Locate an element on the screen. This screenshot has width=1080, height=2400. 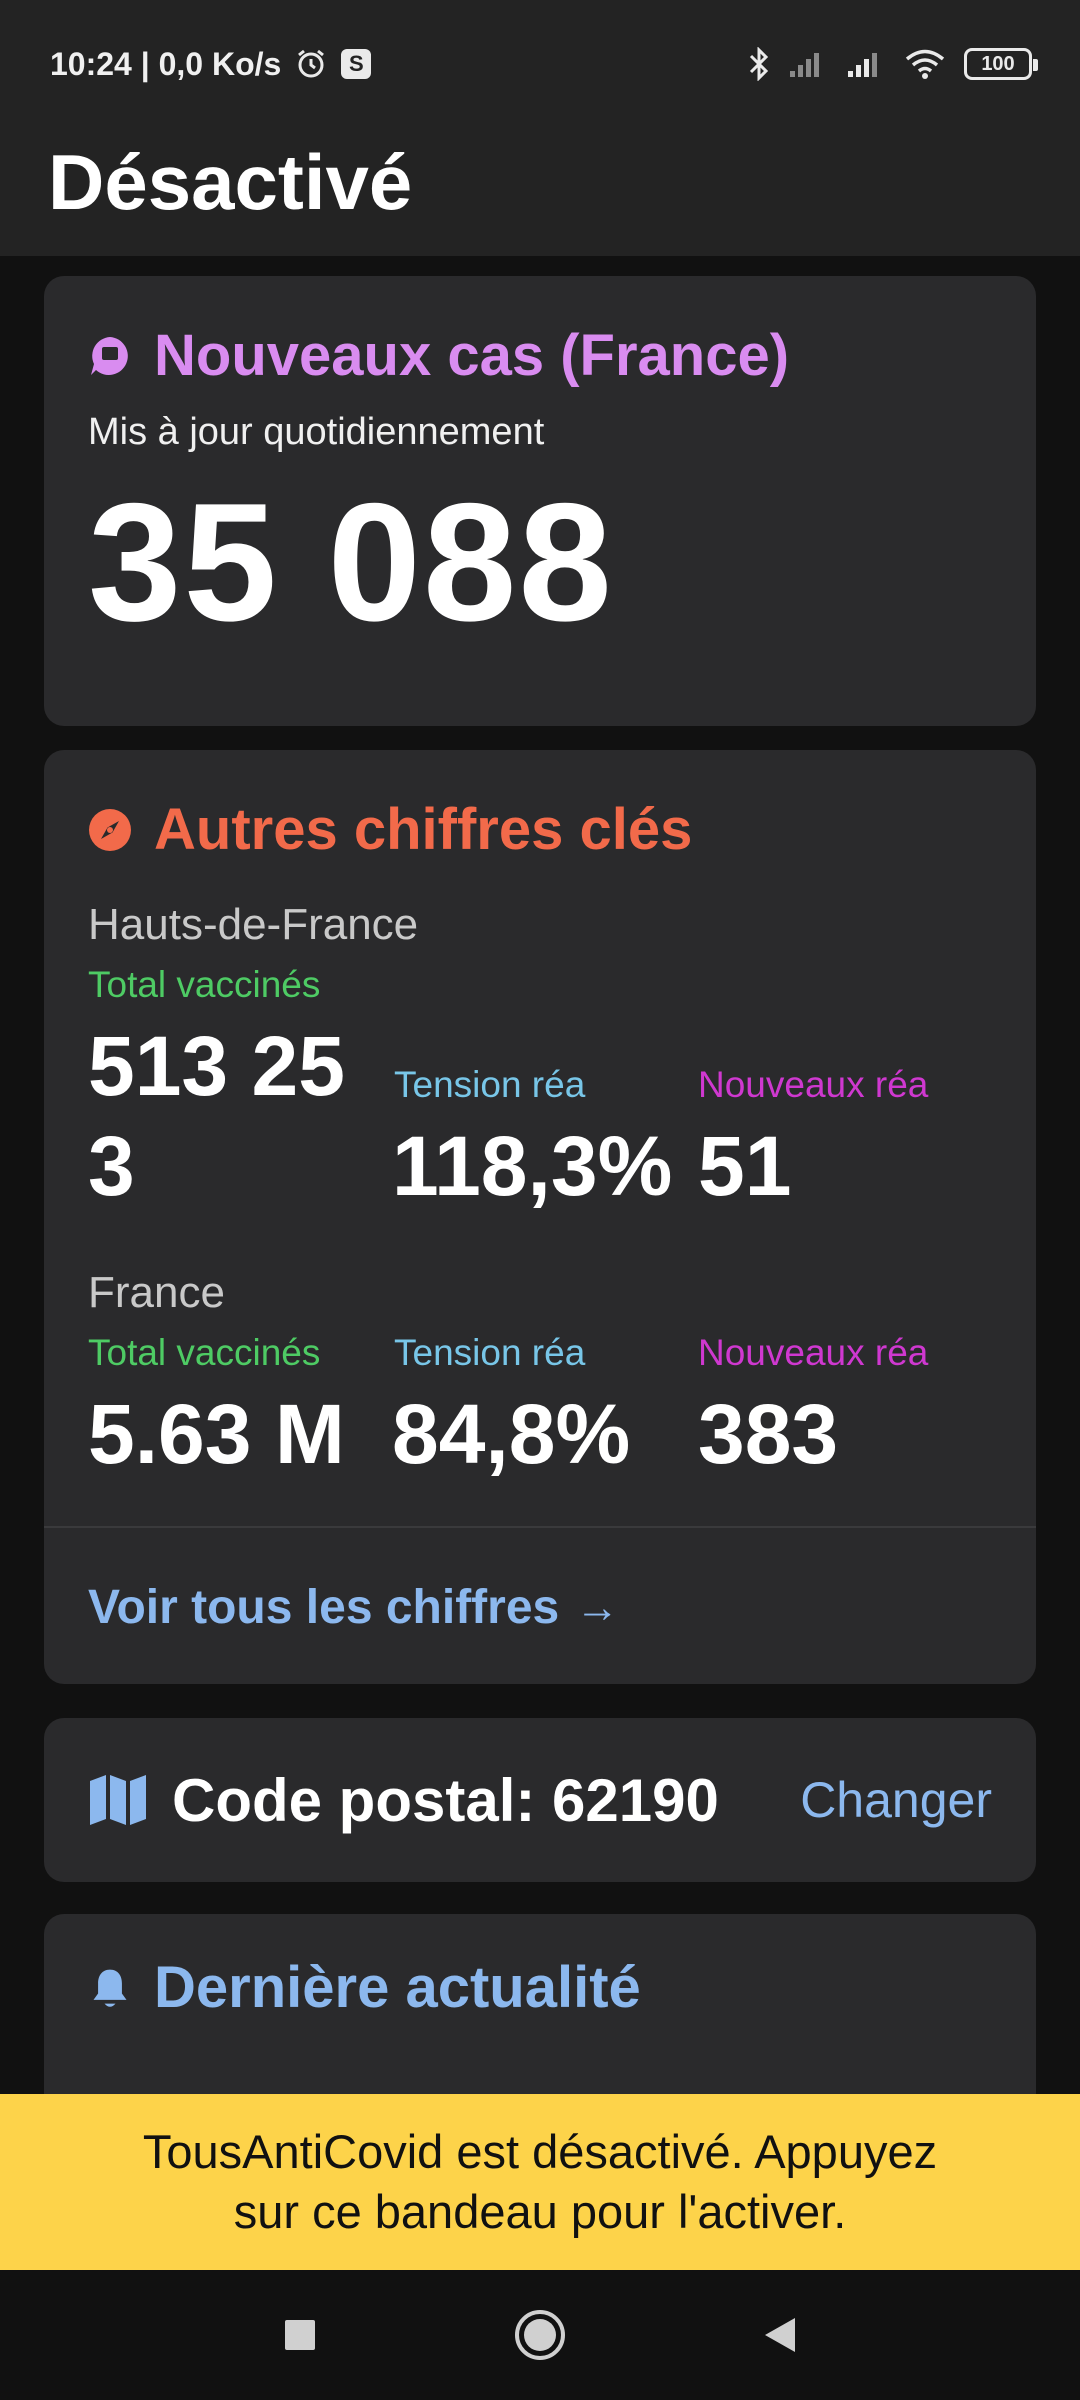
stat-value-vaccinated: 5.63 M is located at coordinates (216, 1434).